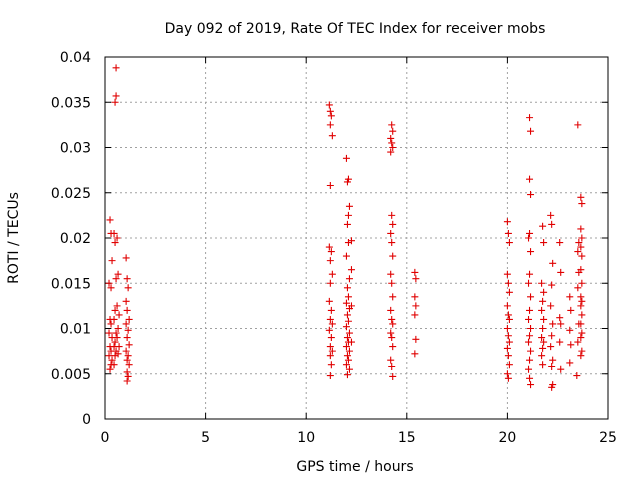 The height and width of the screenshot is (480, 640). What do you see at coordinates (71, 375) in the screenshot?
I see `y-tick-label: 0.005` at bounding box center [71, 375].